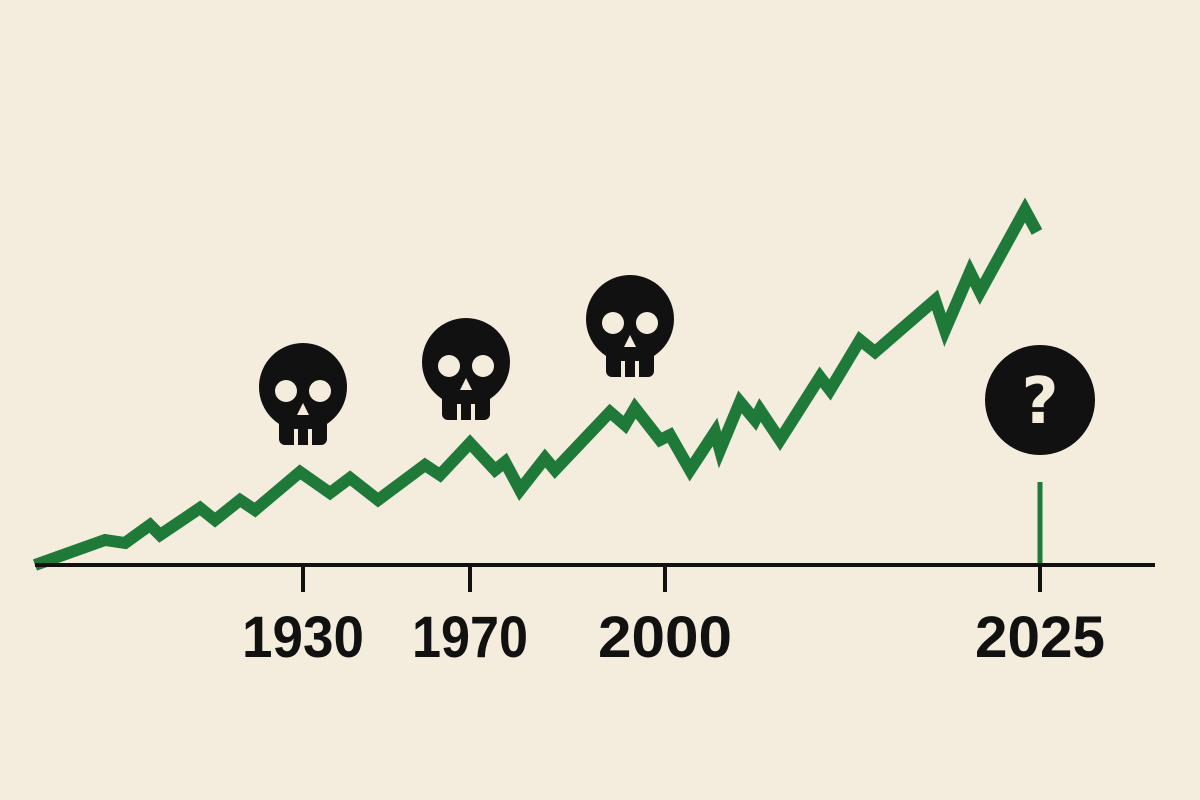 Image resolution: width=1200 pixels, height=800 pixels. I want to click on question-badge, so click(1040, 400).